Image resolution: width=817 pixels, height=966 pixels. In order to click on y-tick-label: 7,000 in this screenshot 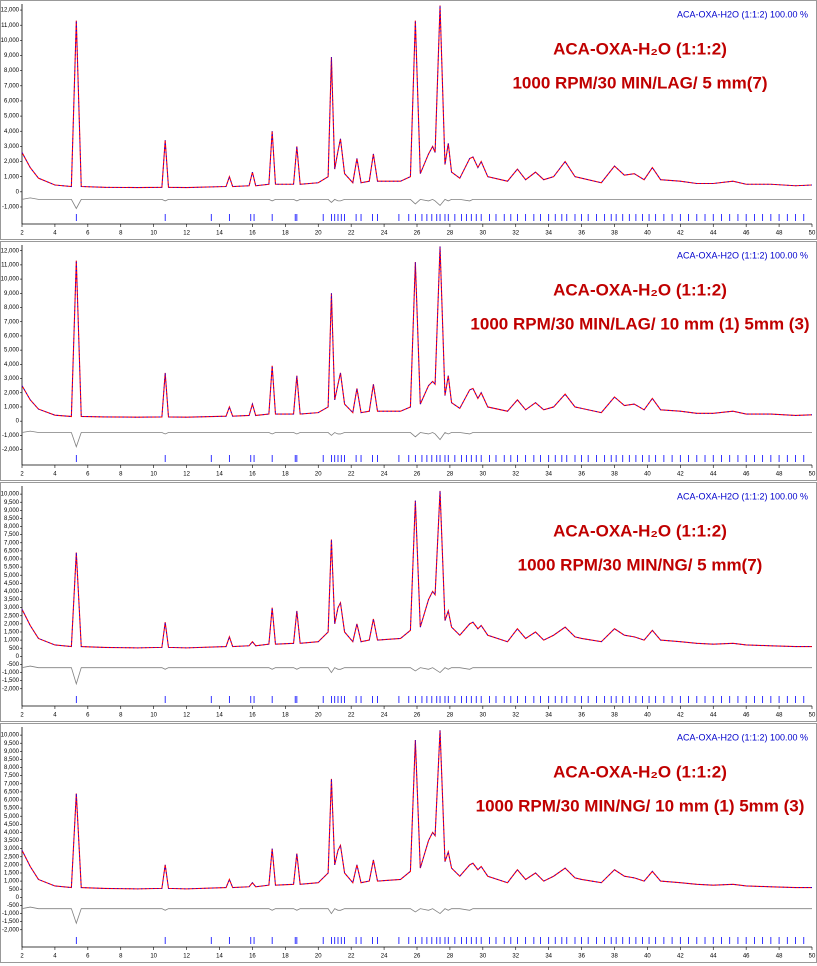, I will do `click(12, 784)`.